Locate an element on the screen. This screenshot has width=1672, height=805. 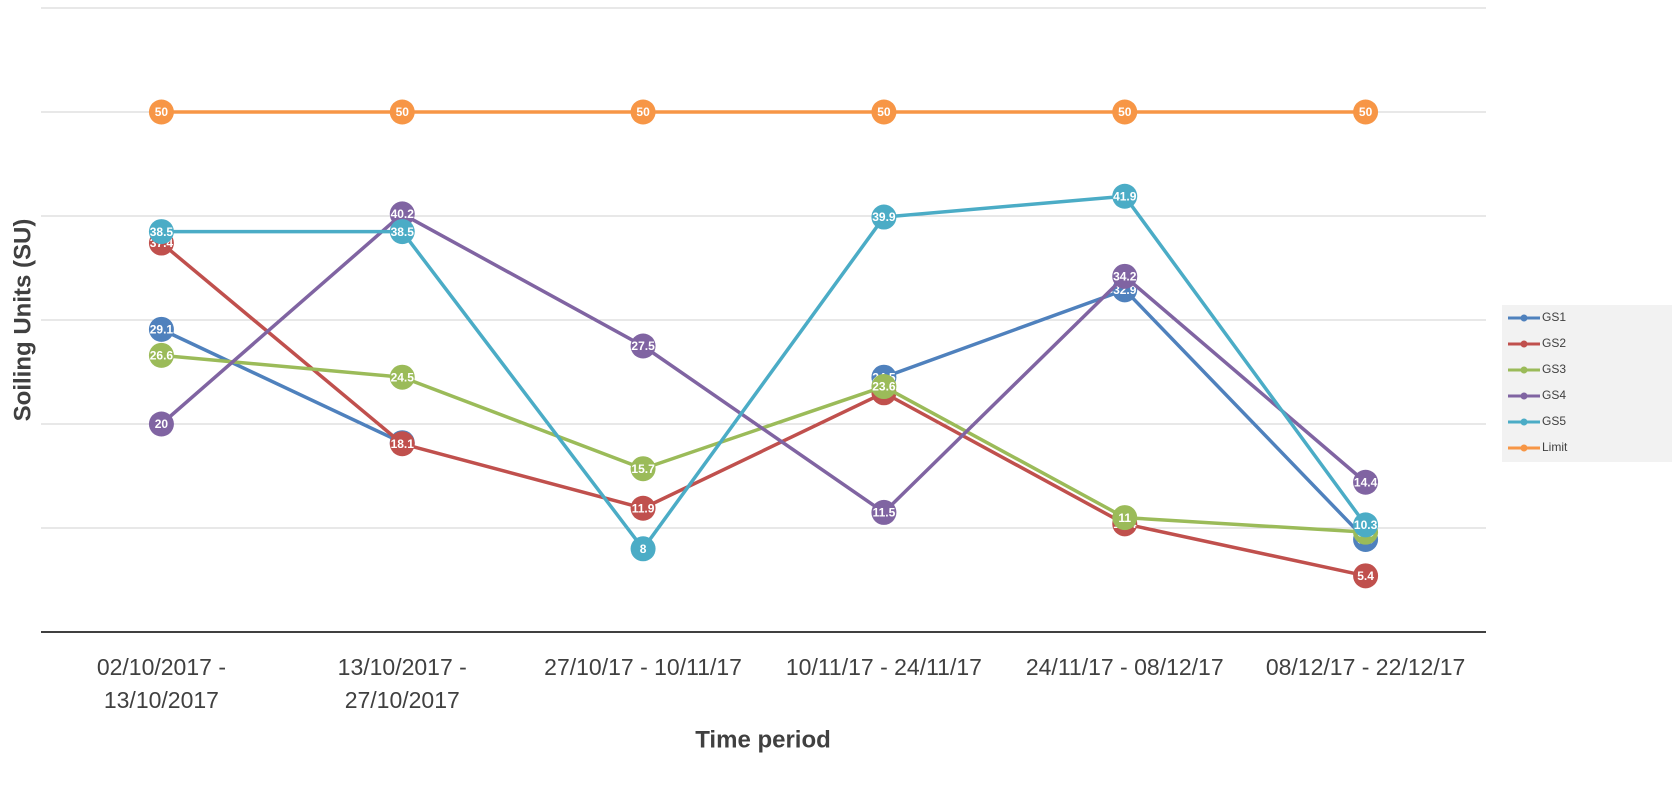
x-tick-label: 10/11/17 - 24/11/17 is located at coordinates (883, 667).